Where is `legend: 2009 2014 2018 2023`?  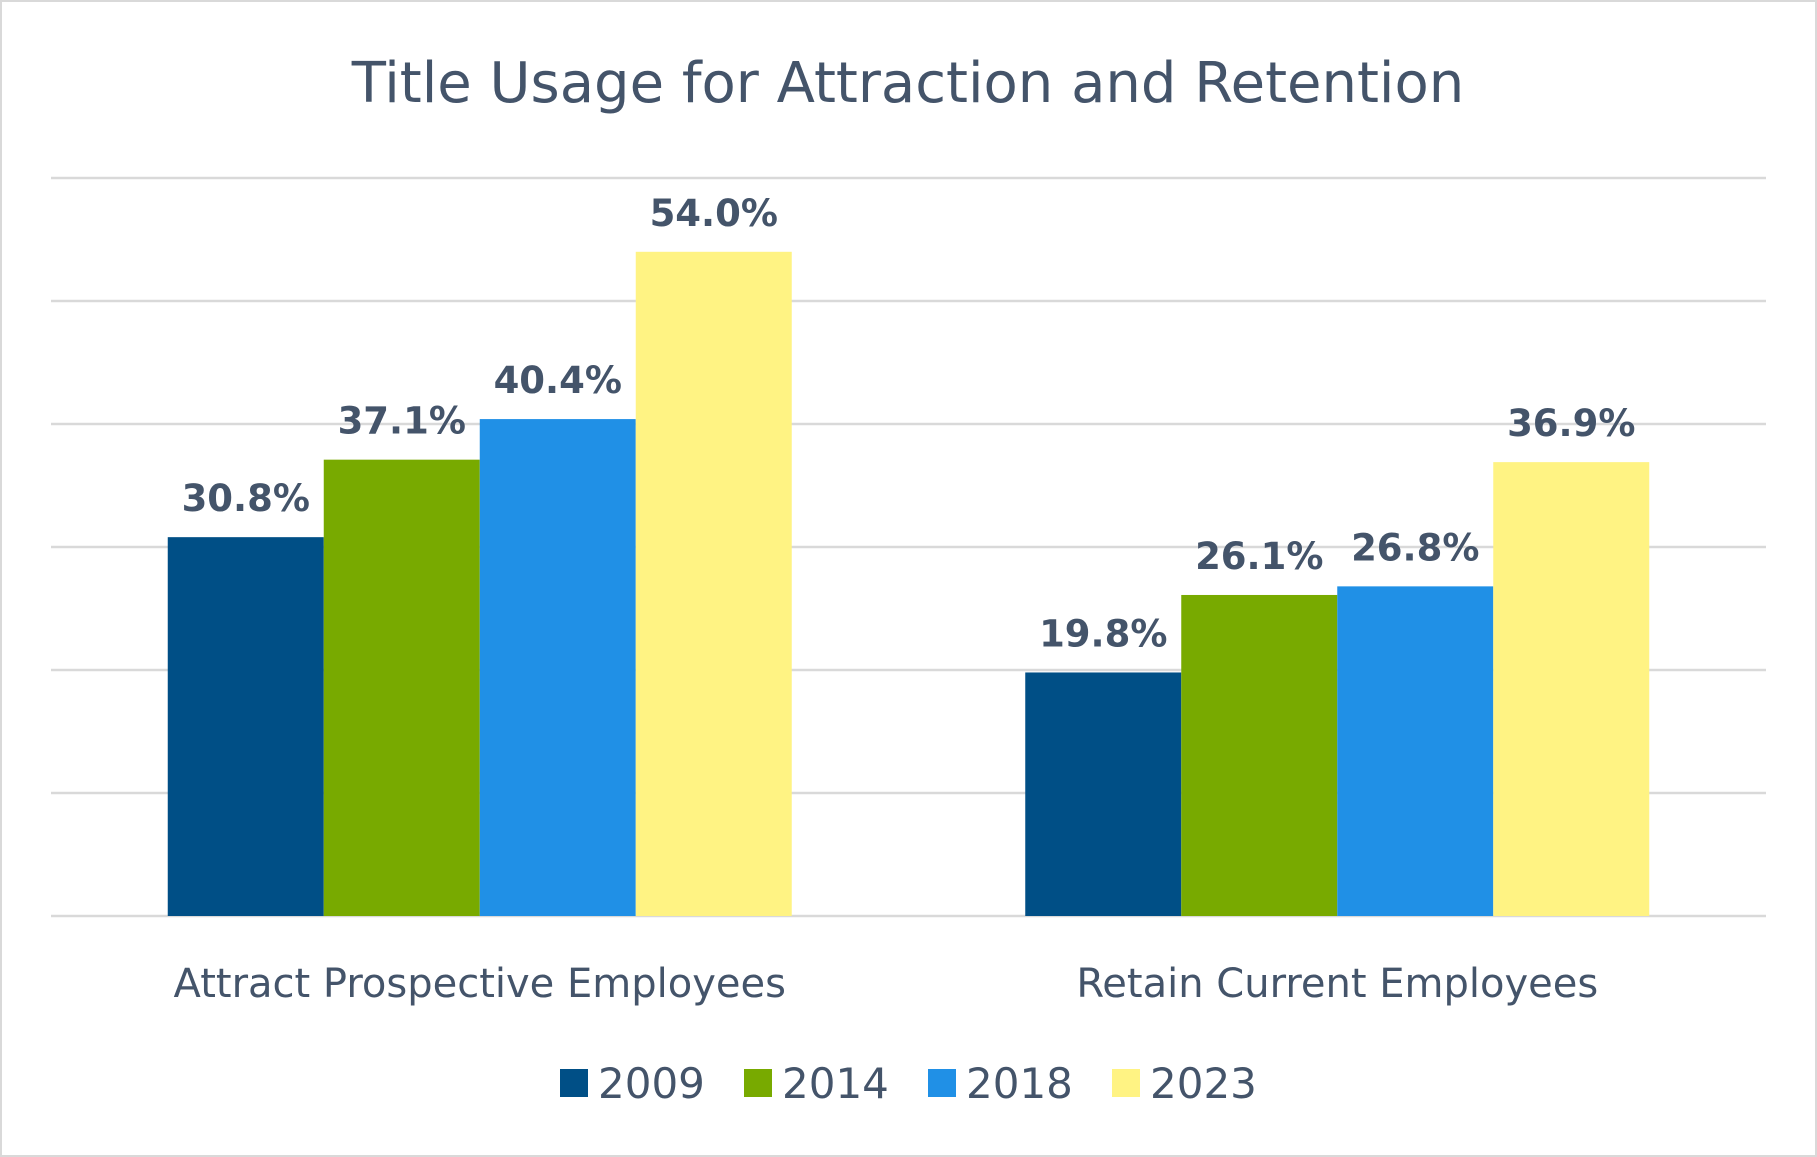 legend: 2009 2014 2018 2023 is located at coordinates (908, 1083).